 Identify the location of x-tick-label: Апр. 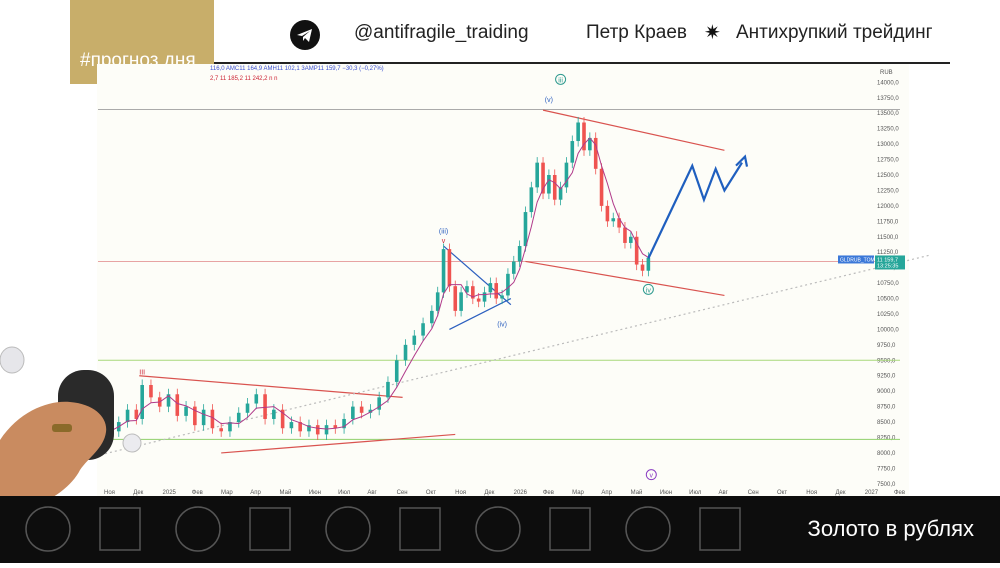
(255, 493).